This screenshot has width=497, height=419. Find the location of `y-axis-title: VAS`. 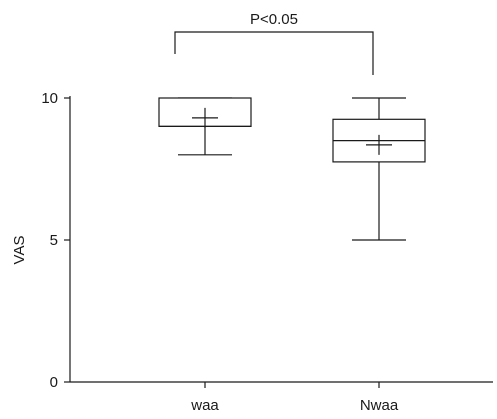

y-axis-title: VAS is located at coordinates (19, 250).